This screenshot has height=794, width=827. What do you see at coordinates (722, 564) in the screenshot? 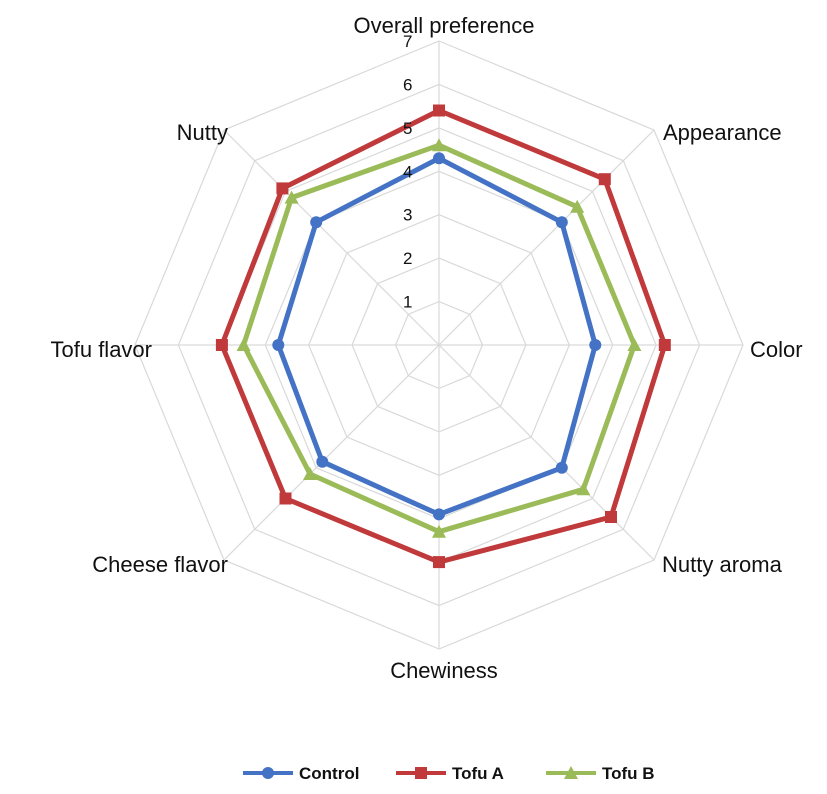
I see `axis-label-3: Nutty aroma` at bounding box center [722, 564].